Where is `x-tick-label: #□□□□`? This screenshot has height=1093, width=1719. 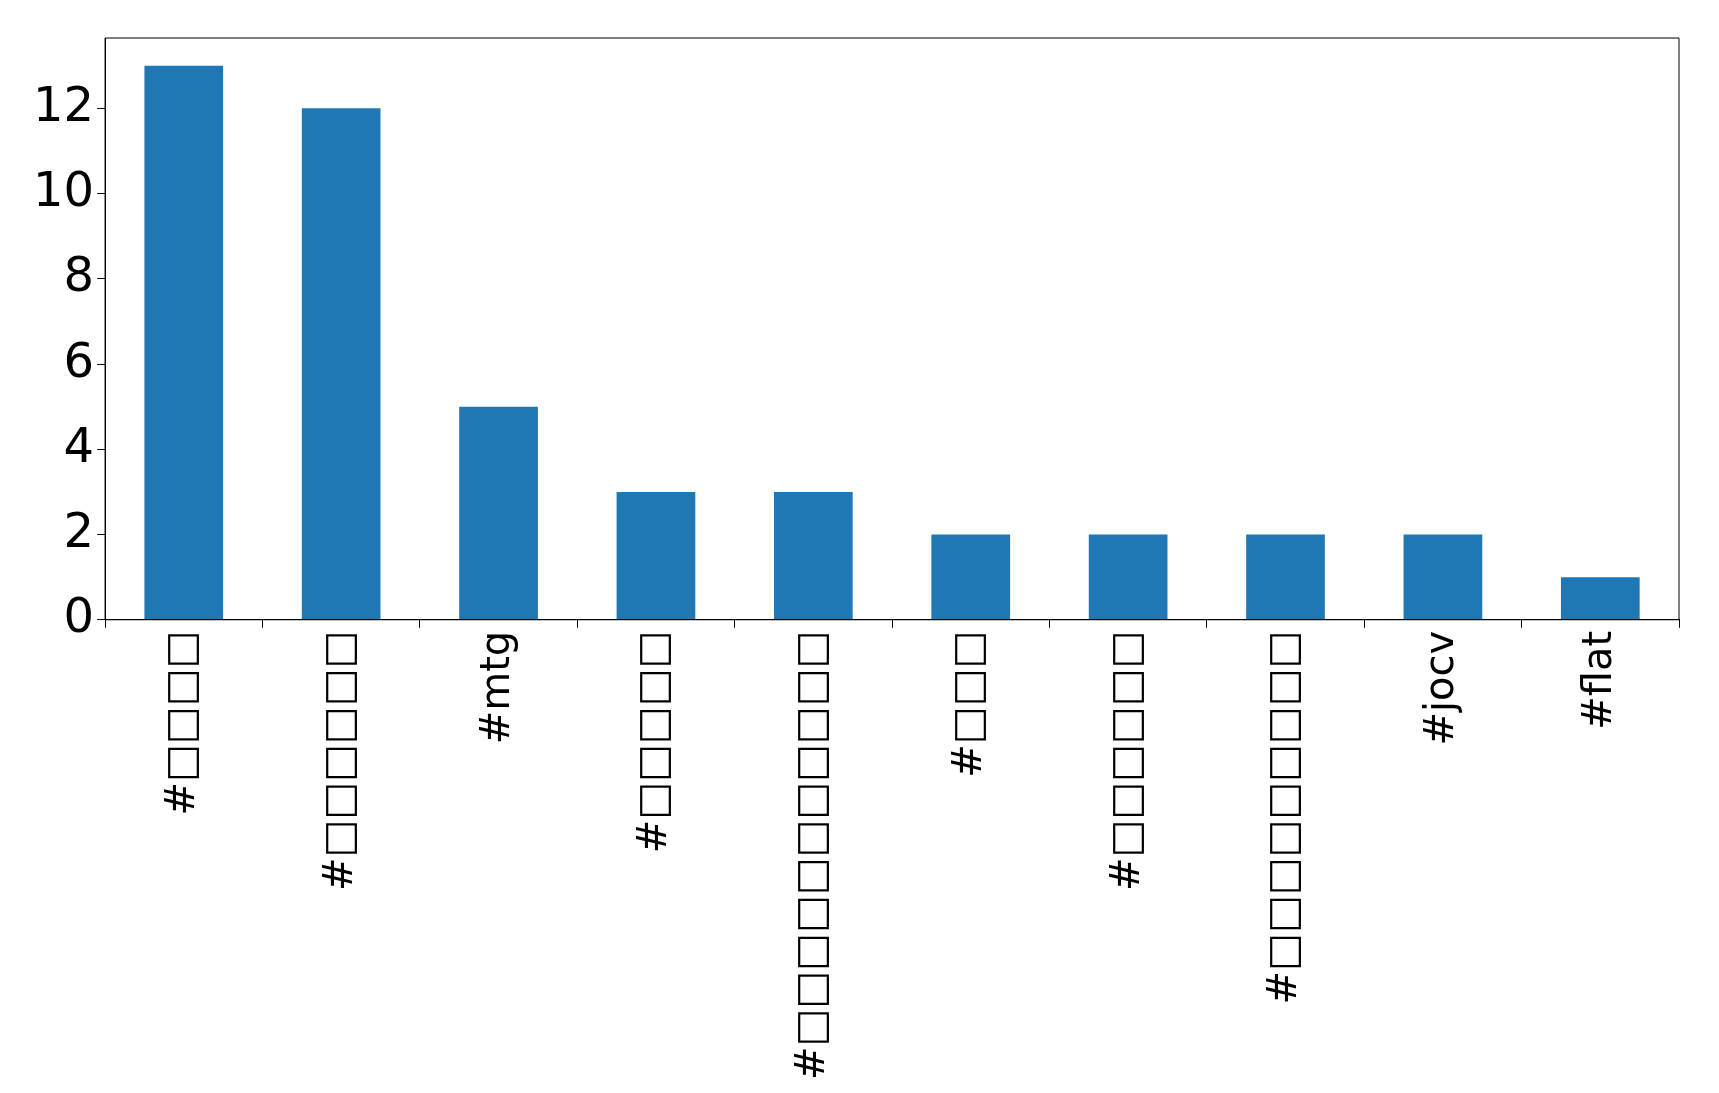 x-tick-label: #□□□□ is located at coordinates (180, 723).